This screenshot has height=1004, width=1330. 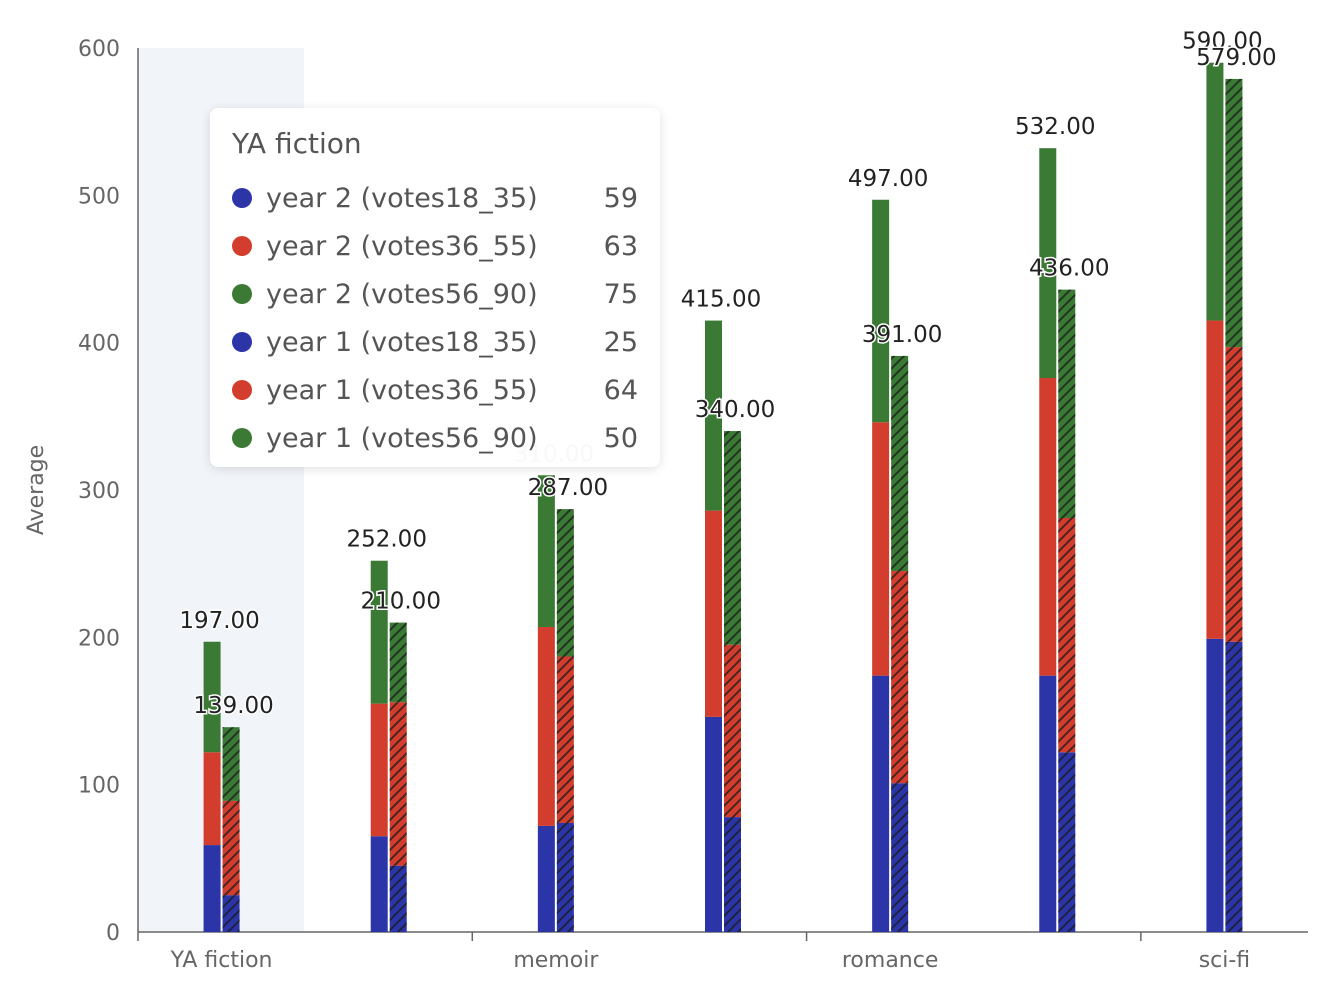 What do you see at coordinates (721, 300) in the screenshot?
I see `bar-total-label: 415.00` at bounding box center [721, 300].